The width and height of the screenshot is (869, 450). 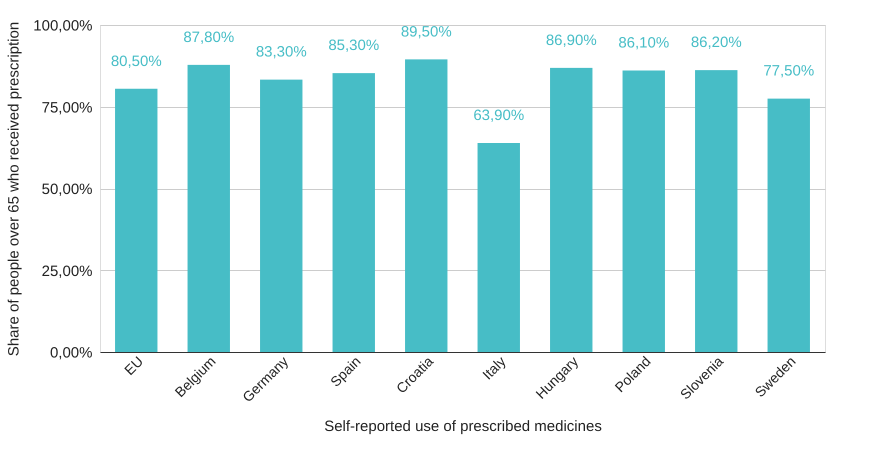 I want to click on data-label: 89,50%, so click(x=426, y=31).